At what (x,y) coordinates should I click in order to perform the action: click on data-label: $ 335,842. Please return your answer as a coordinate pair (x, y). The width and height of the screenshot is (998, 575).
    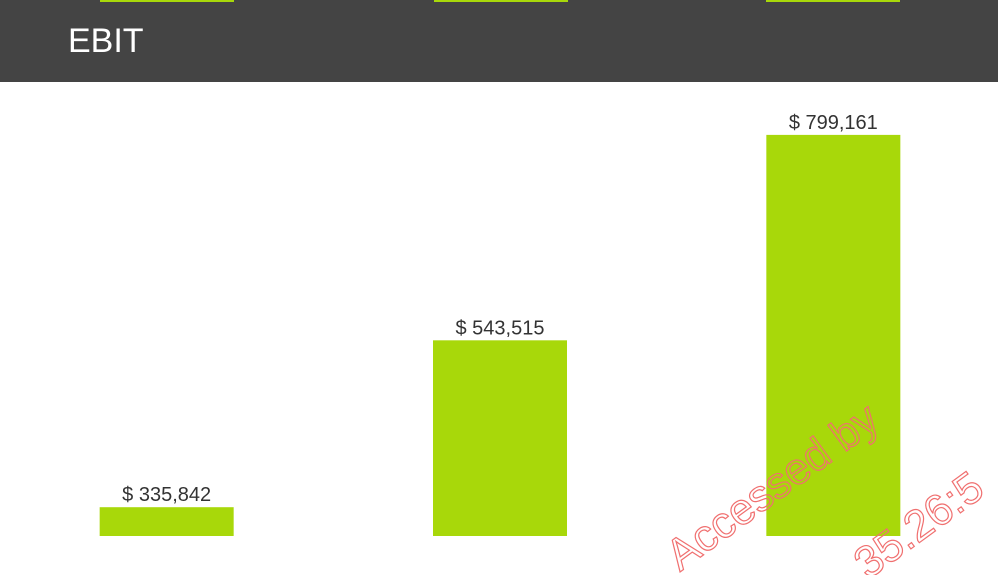
    Looking at the image, I should click on (166, 495).